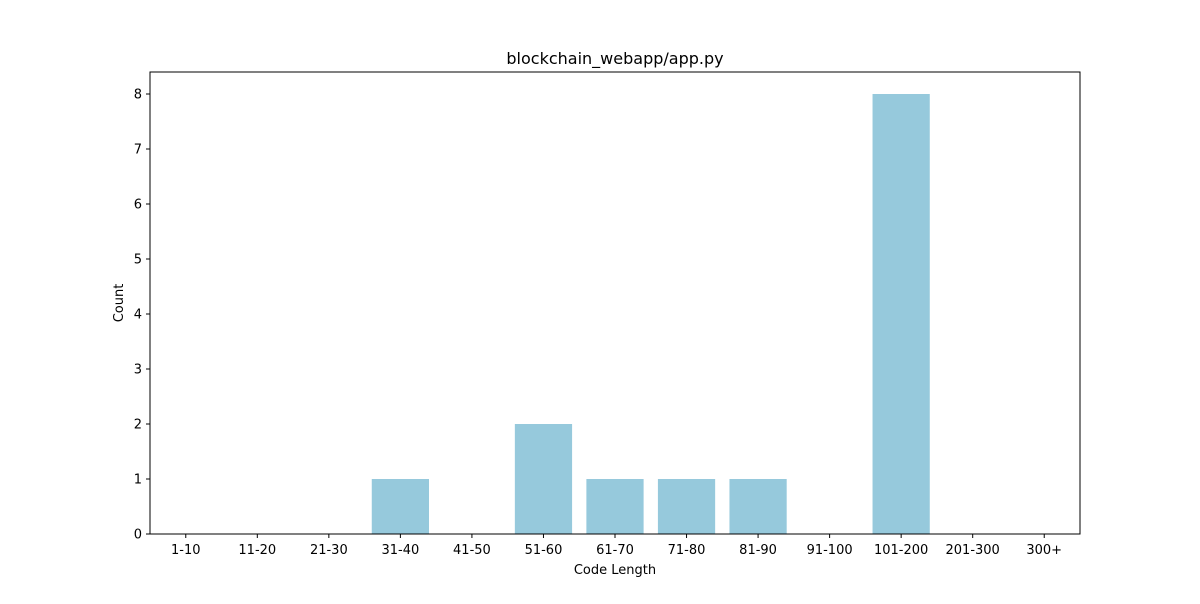 The width and height of the screenshot is (1200, 604). I want to click on y-tick-label: 7, so click(138, 150).